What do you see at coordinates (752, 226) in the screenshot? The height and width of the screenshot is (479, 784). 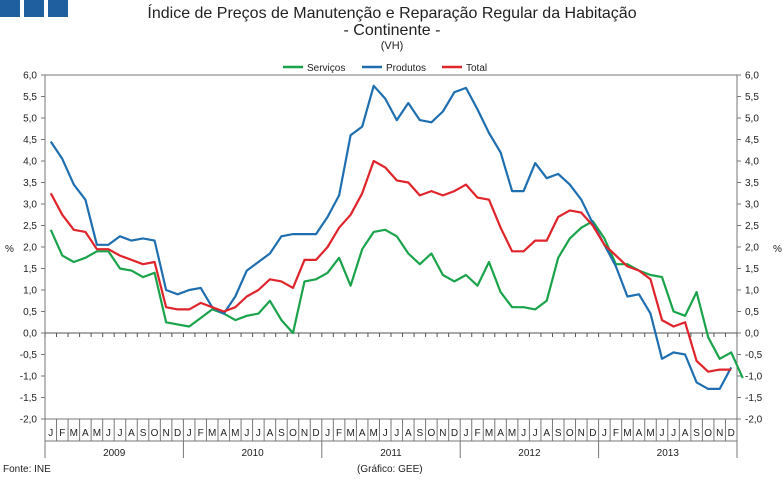 I see `y-tick-label-right: 2,5` at bounding box center [752, 226].